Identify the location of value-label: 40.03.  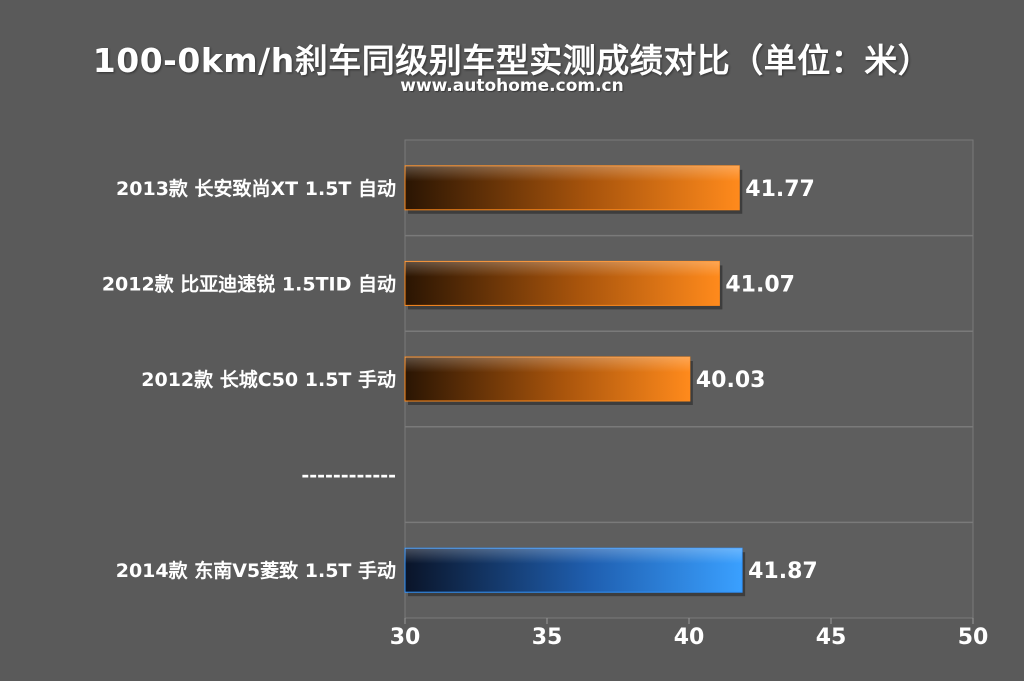
(731, 380).